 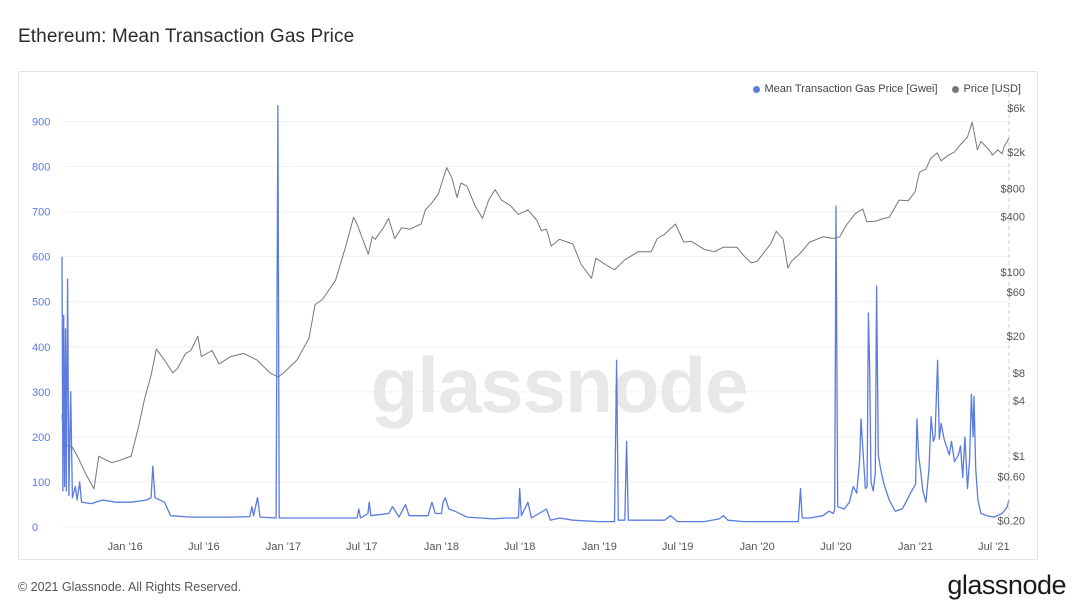 What do you see at coordinates (1019, 374) in the screenshot?
I see `y-right-tick-label: $8` at bounding box center [1019, 374].